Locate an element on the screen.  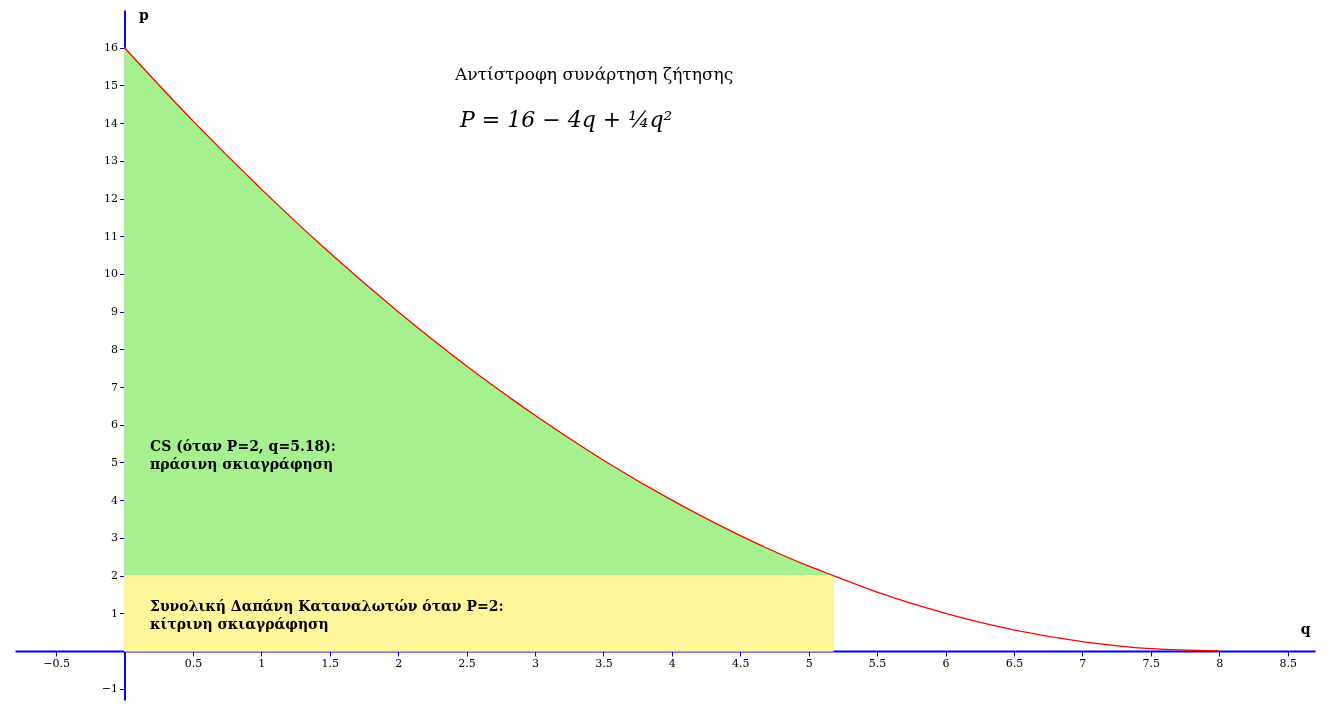
y-tick-label: 13 is located at coordinates (110, 161).